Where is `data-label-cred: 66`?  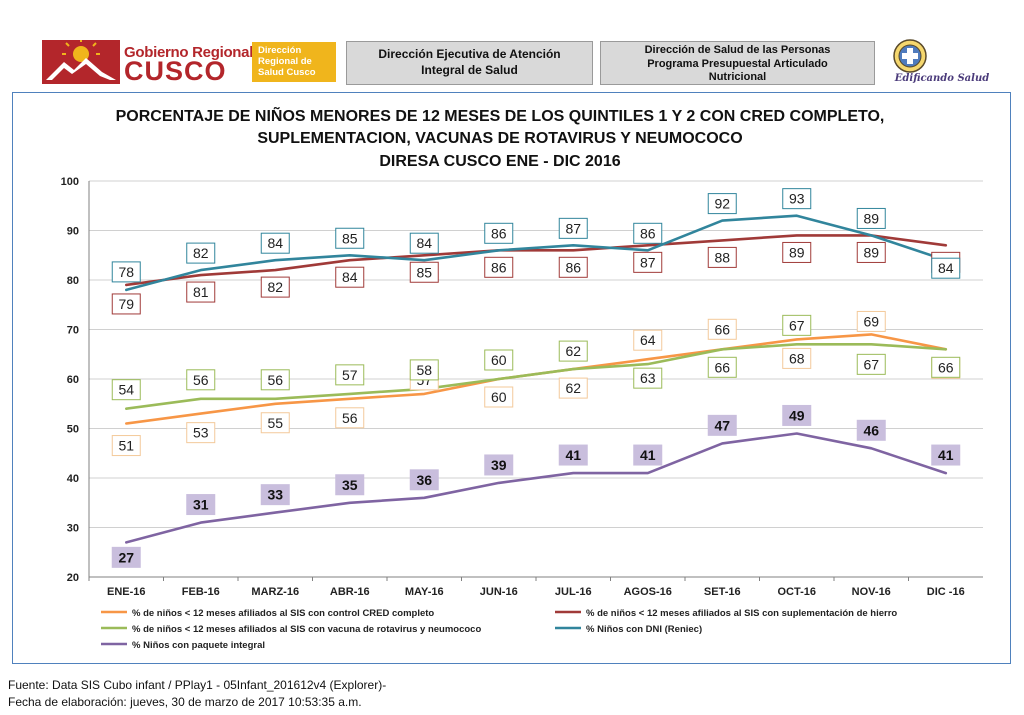
data-label-cred: 66 is located at coordinates (722, 329).